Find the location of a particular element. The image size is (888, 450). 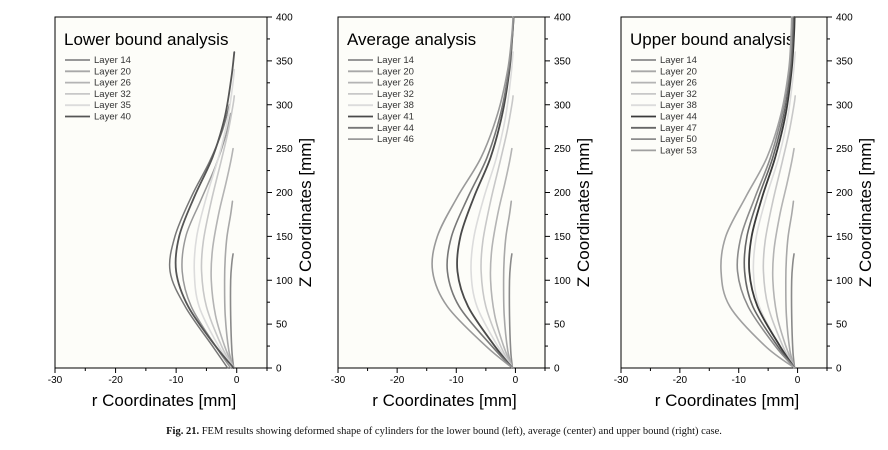

legend-entry: Layer 47 is located at coordinates (678, 128).